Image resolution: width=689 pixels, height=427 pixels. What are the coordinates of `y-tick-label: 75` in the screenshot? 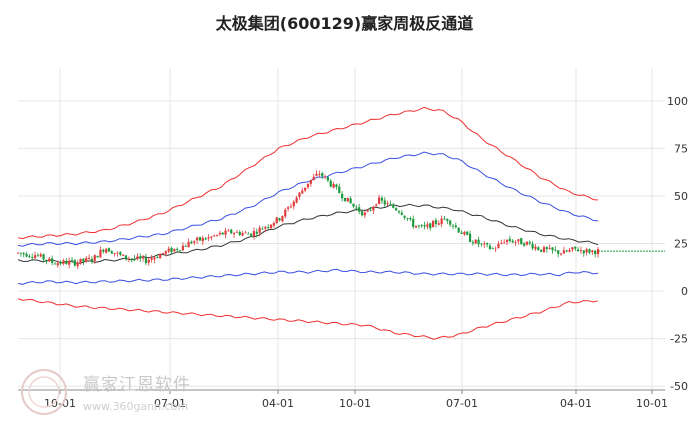 It's located at (681, 148).